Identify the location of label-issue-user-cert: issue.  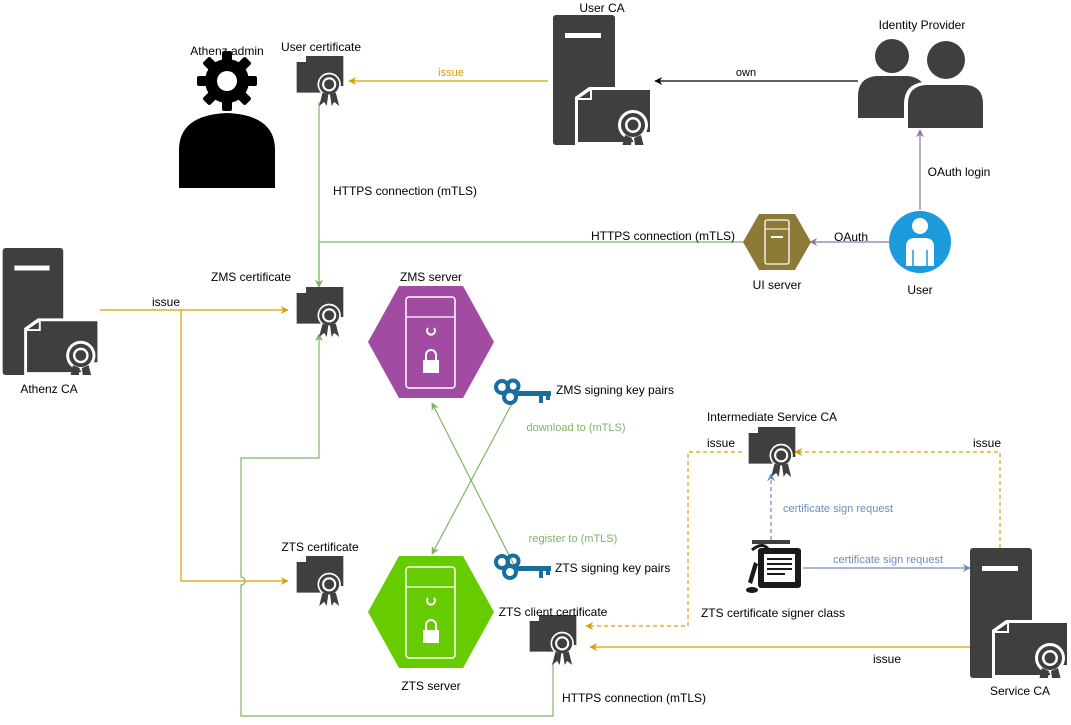
(451, 73).